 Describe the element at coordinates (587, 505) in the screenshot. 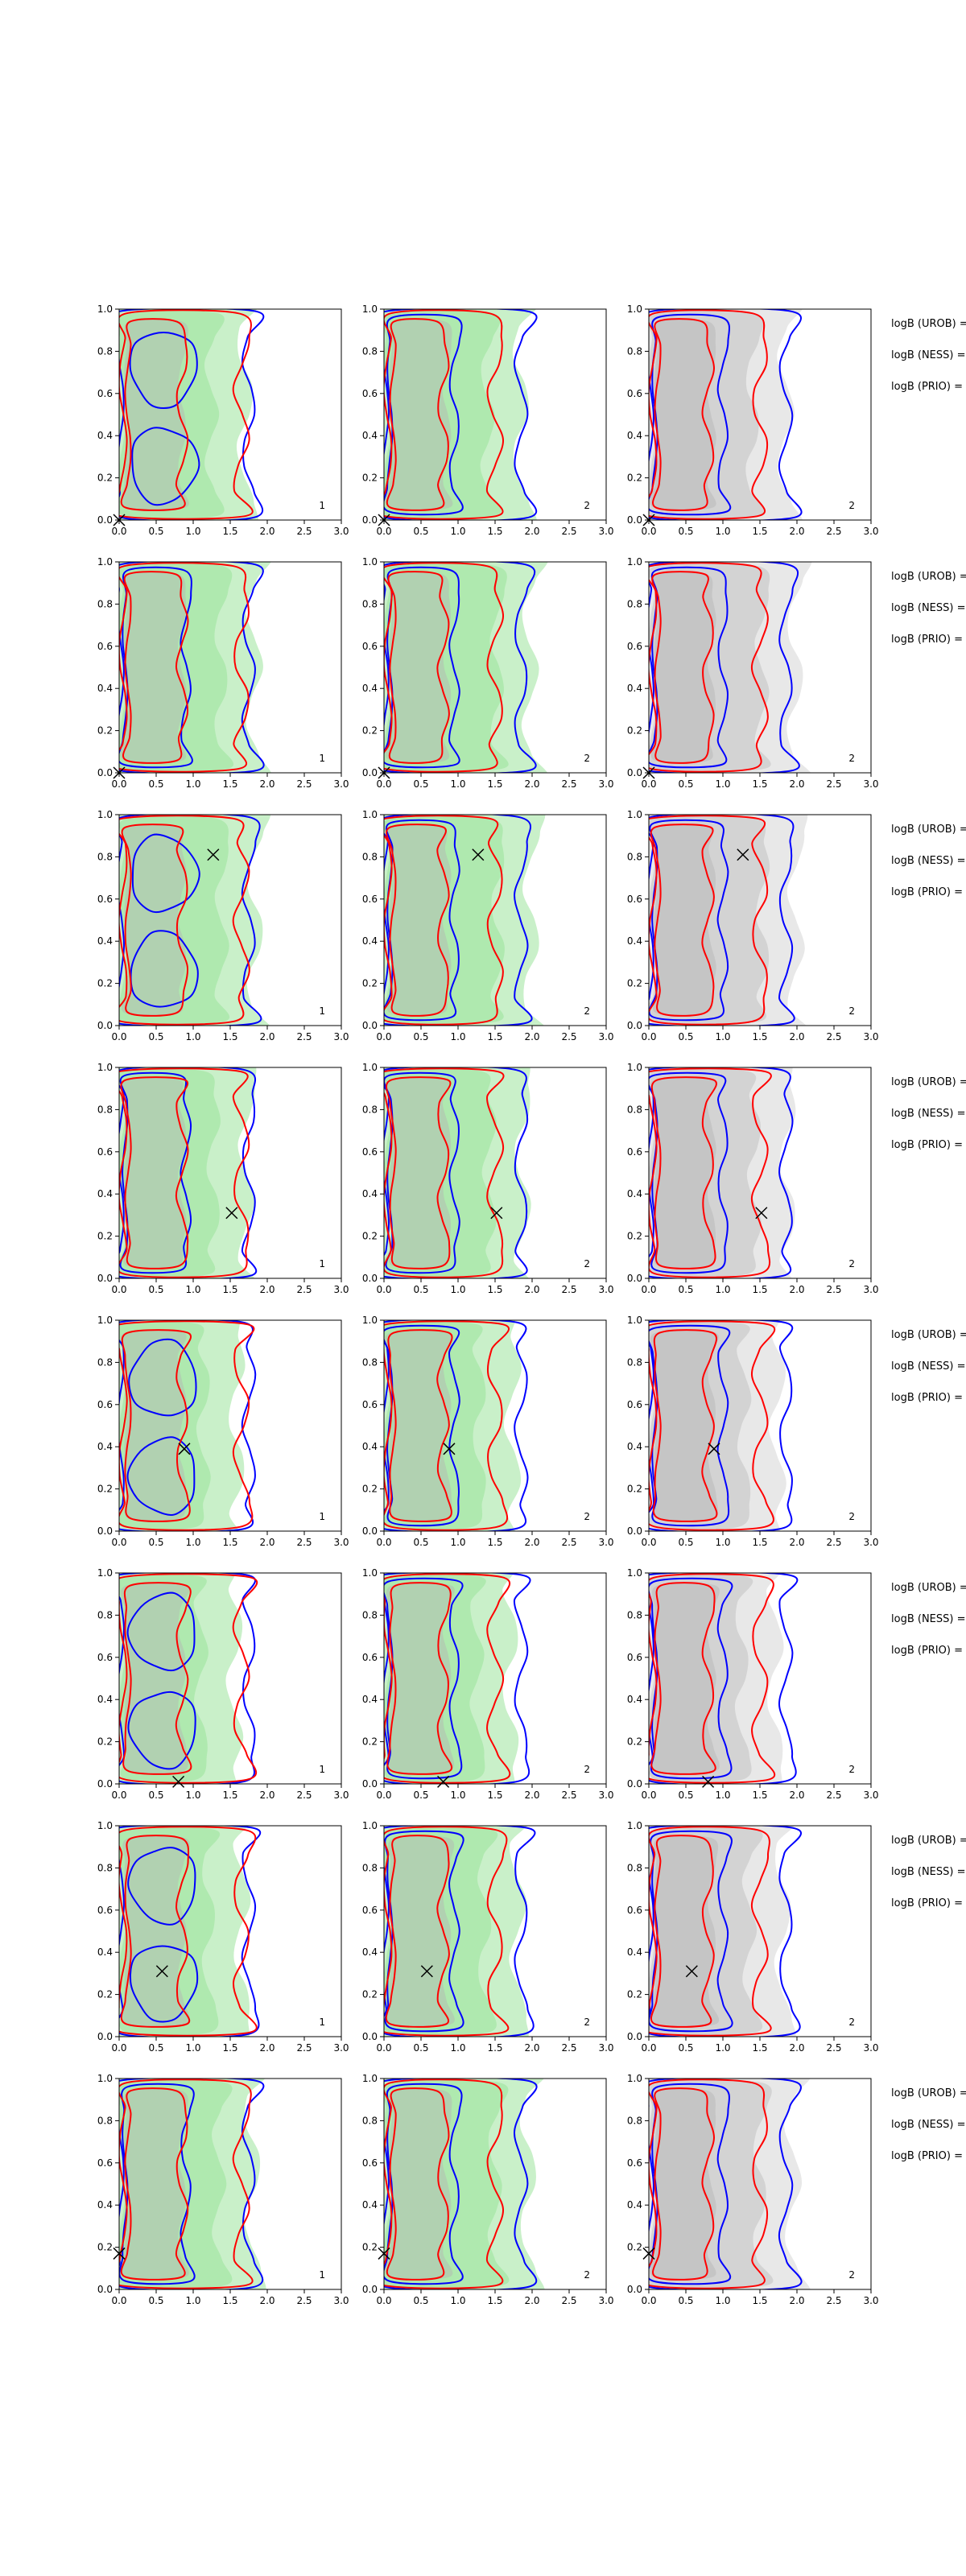

I see `panel-note: 2` at that location.